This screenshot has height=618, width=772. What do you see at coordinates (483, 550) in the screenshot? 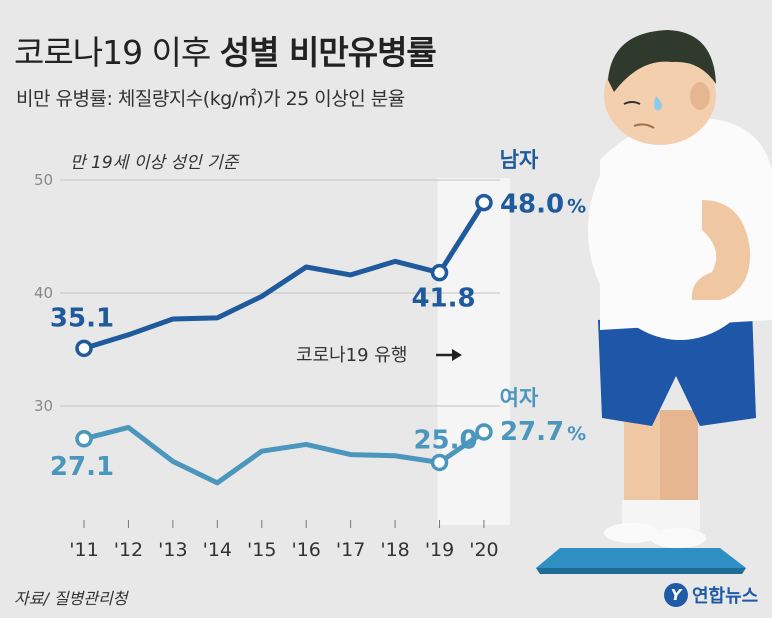
I see `x-tick-label: '20` at bounding box center [483, 550].